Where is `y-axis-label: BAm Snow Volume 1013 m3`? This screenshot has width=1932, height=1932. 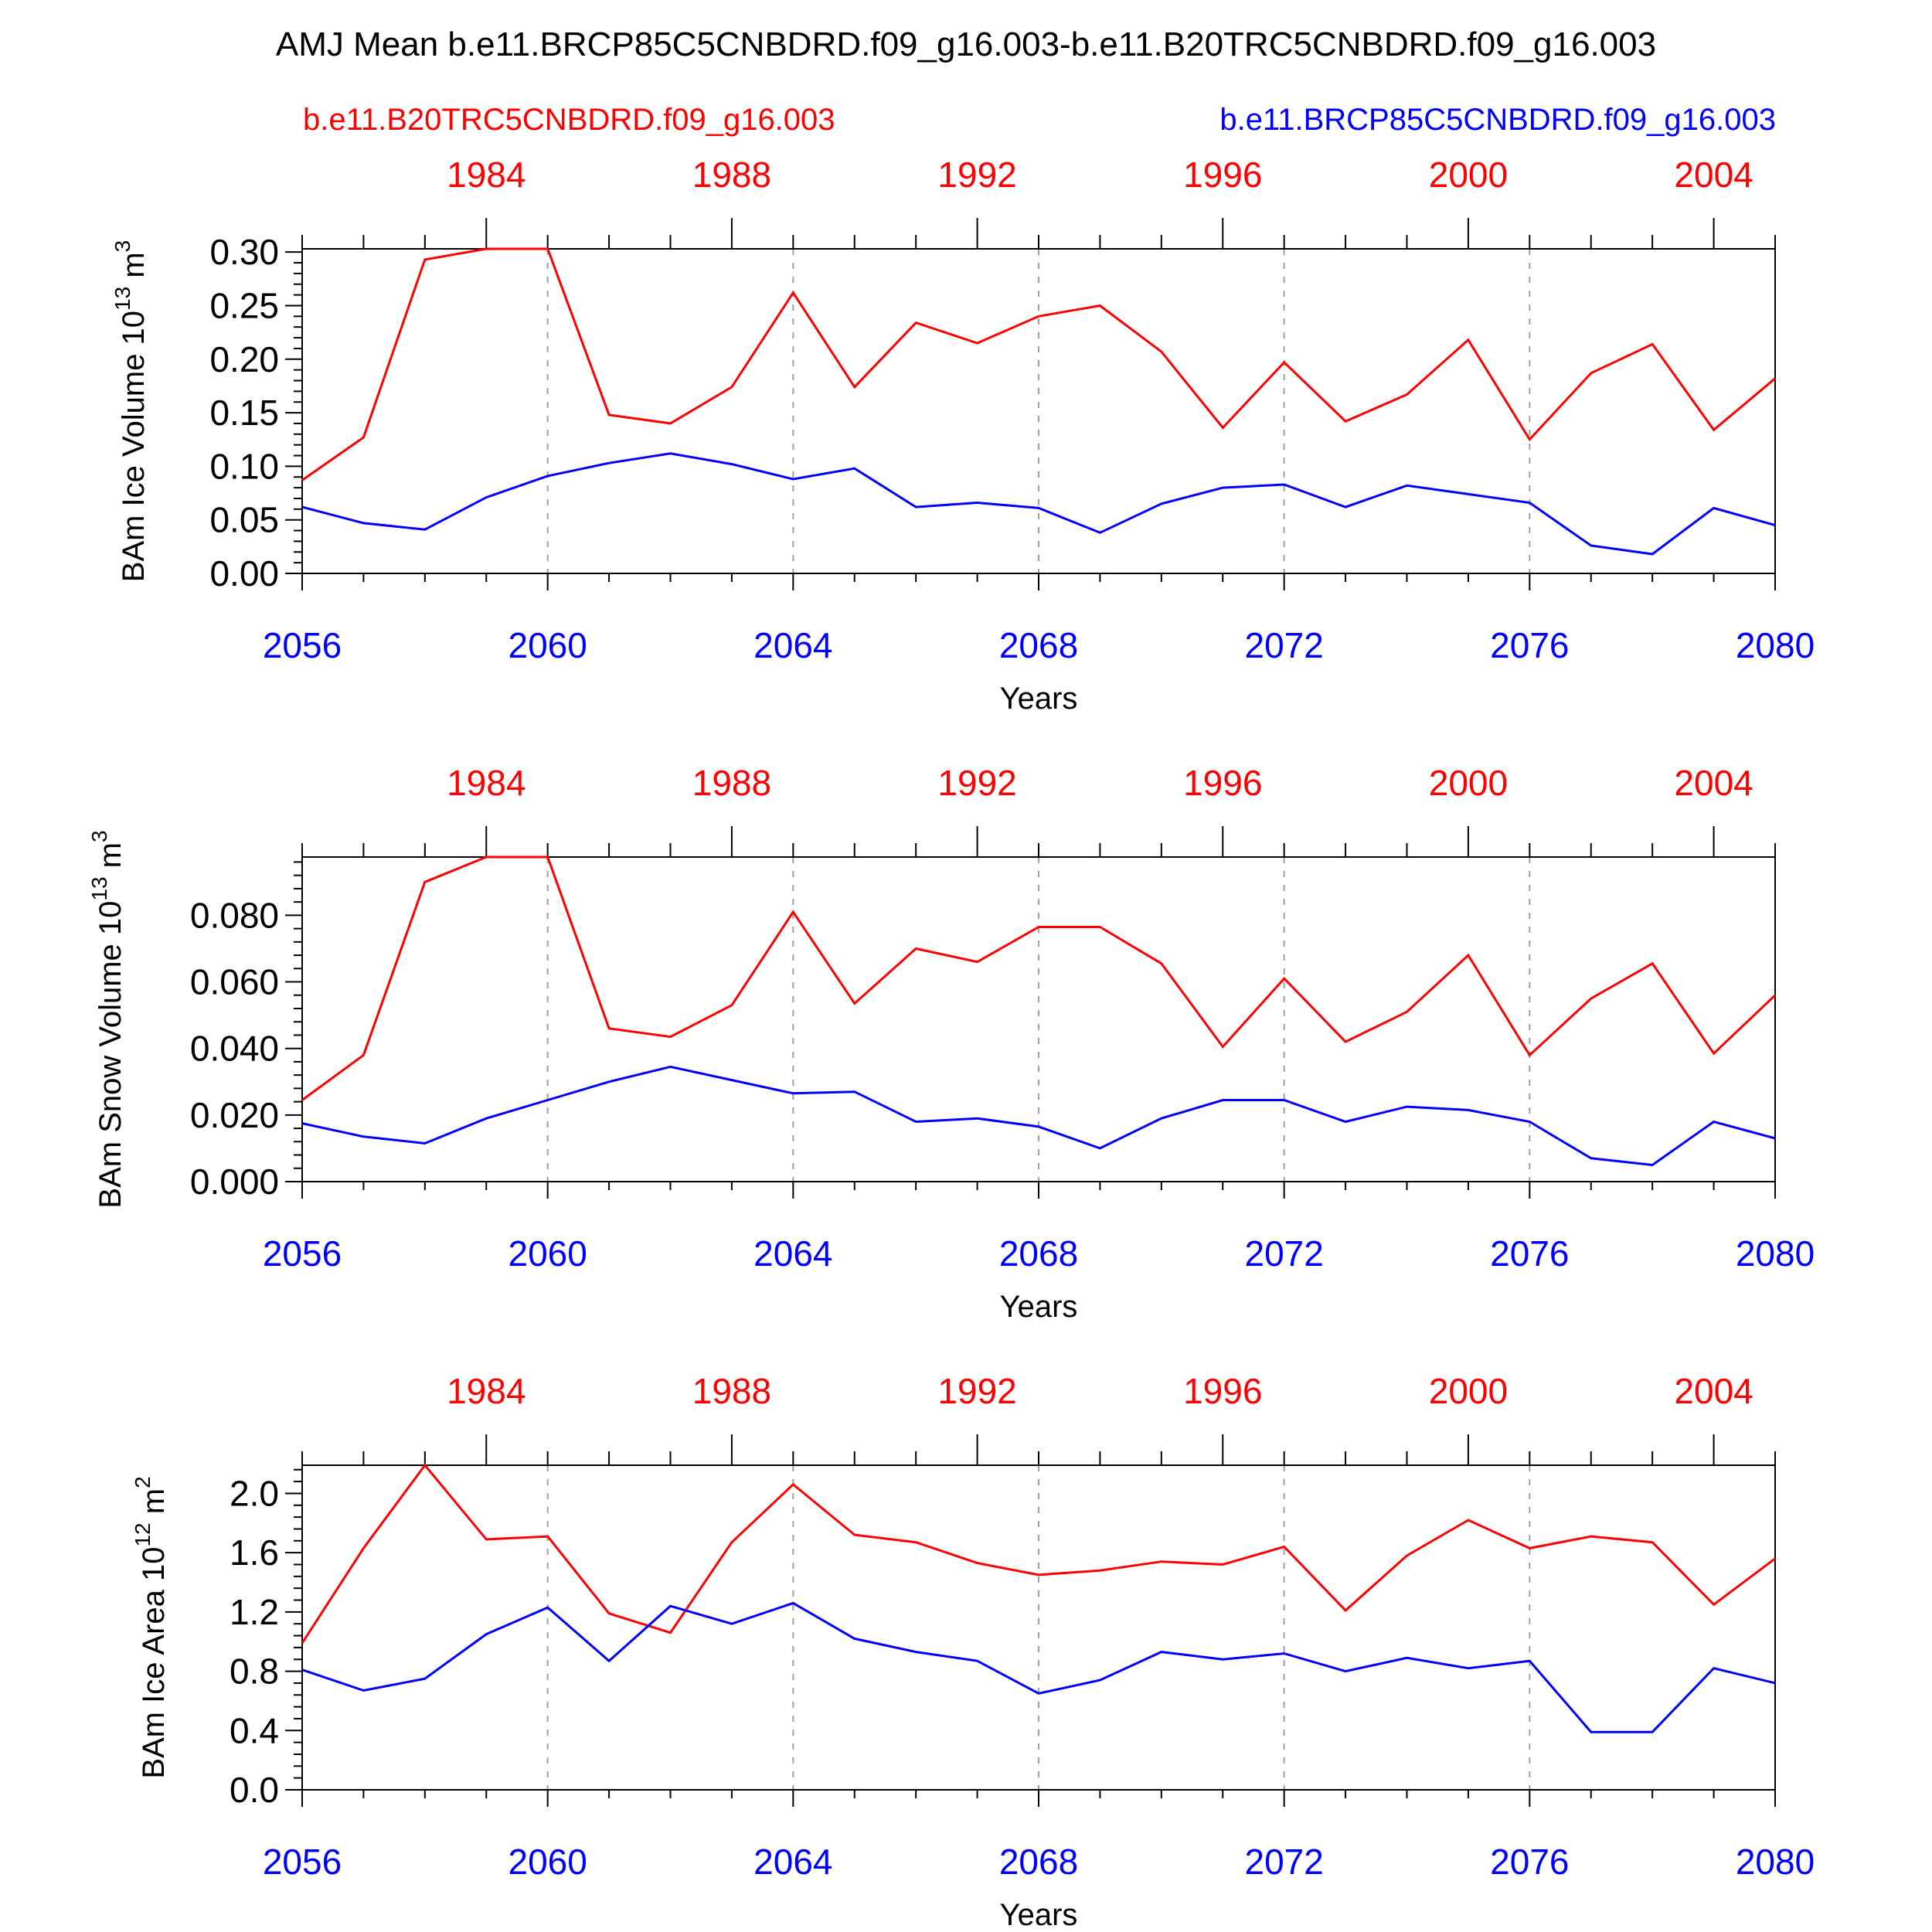 y-axis-label: BAm Snow Volume 1013 m3 is located at coordinates (108, 1019).